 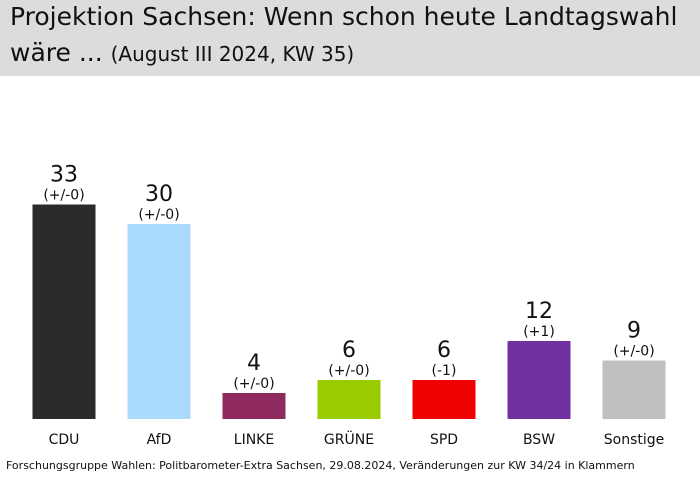 I want to click on bar-spd, so click(x=444, y=399).